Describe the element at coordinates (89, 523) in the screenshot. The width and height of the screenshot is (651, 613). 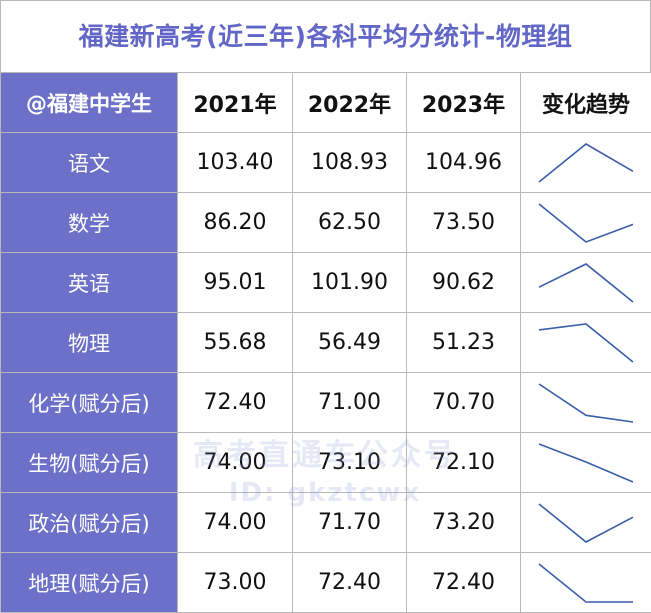
I see `subject-cell: 政治(赋分后)` at that location.